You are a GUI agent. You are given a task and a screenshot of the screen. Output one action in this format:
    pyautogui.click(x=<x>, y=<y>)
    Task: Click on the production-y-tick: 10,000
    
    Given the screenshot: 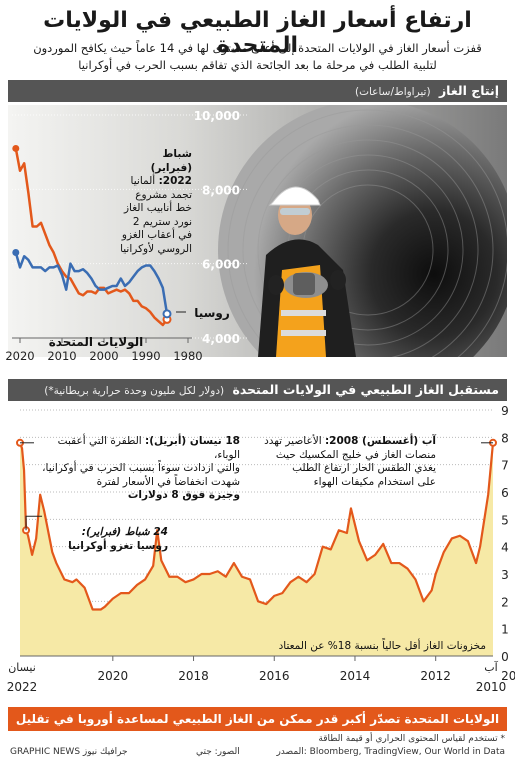 What is the action you would take?
    pyautogui.click(x=217, y=116)
    